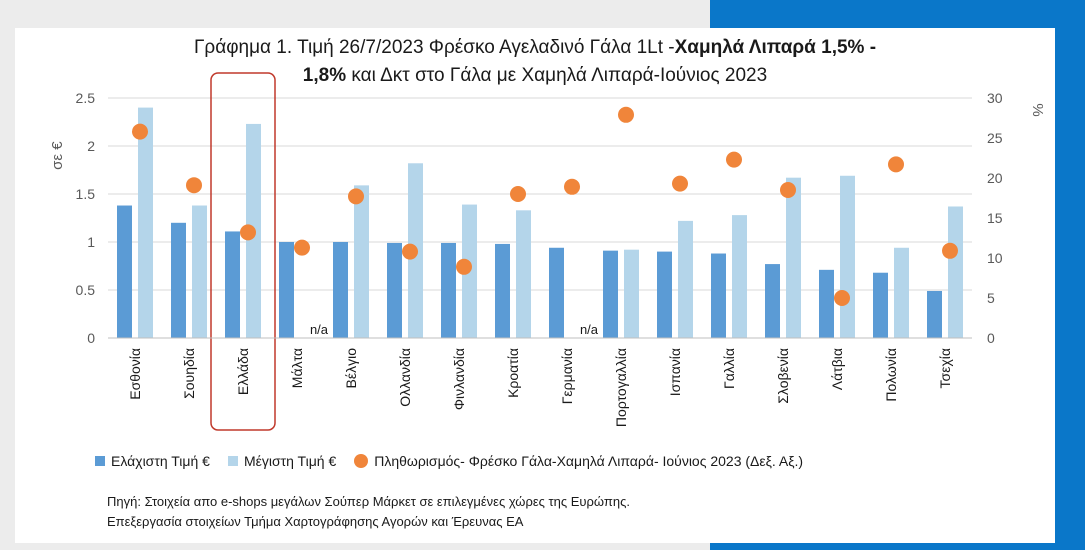  What do you see at coordinates (361, 461) in the screenshot?
I see `legend-swatch-inflation` at bounding box center [361, 461].